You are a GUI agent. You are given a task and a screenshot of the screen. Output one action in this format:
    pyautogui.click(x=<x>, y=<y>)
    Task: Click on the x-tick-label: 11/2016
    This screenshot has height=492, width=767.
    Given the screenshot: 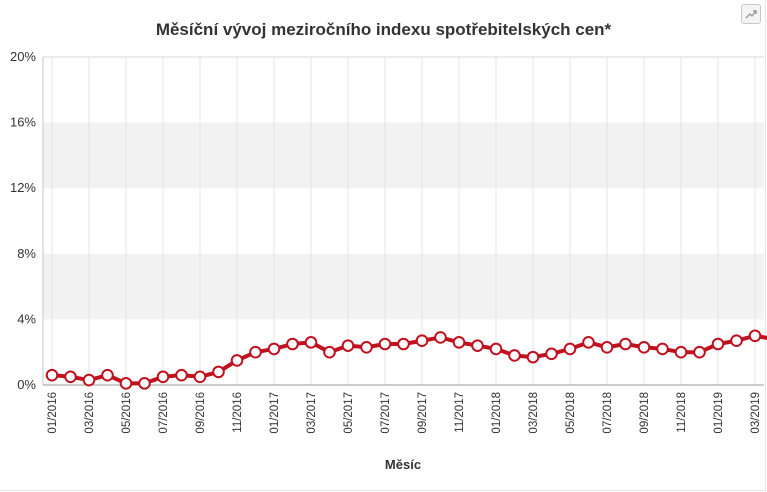 What is the action you would take?
    pyautogui.click(x=238, y=412)
    